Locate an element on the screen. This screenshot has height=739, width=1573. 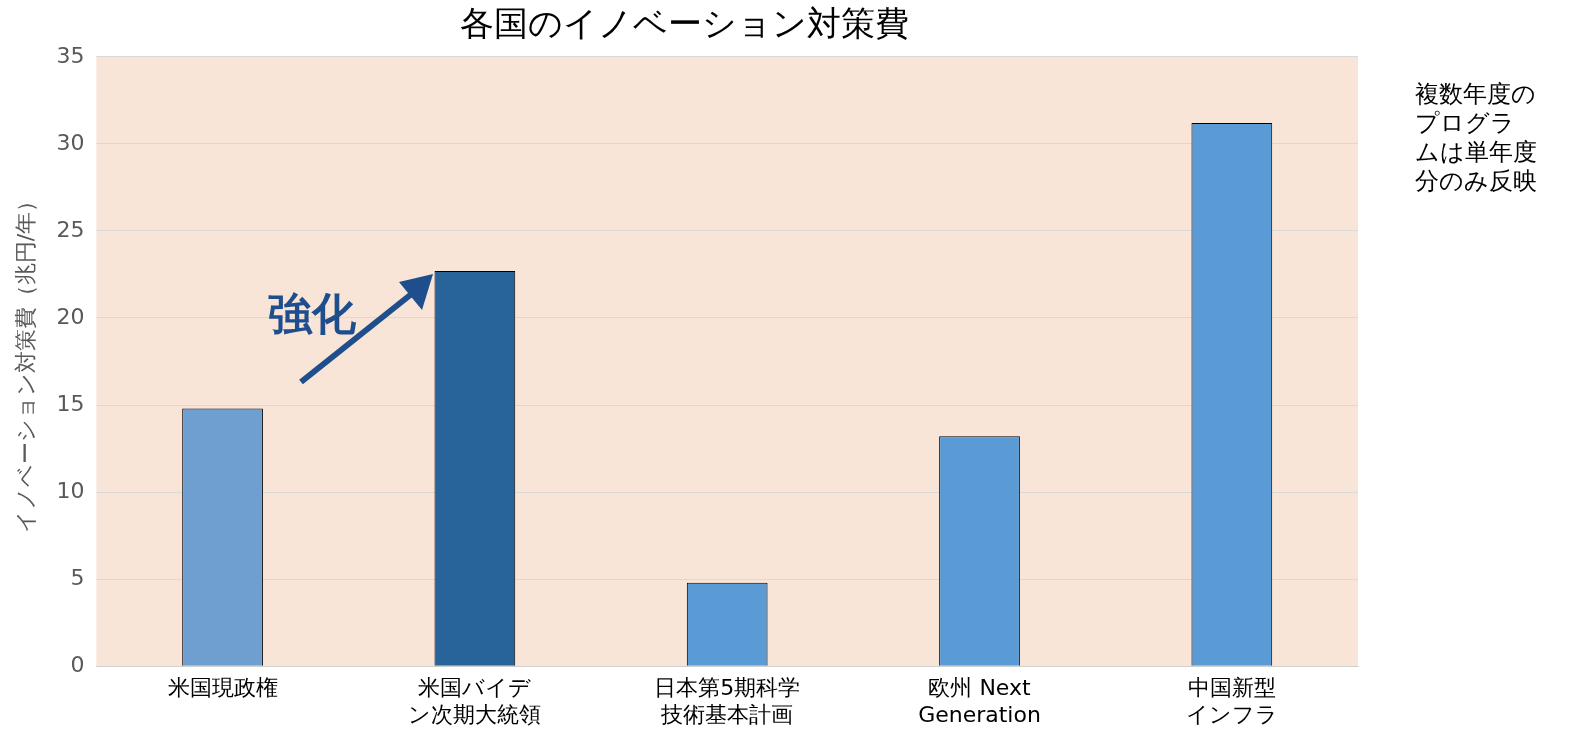
y-tick-label: 35 is located at coordinates (70, 55).